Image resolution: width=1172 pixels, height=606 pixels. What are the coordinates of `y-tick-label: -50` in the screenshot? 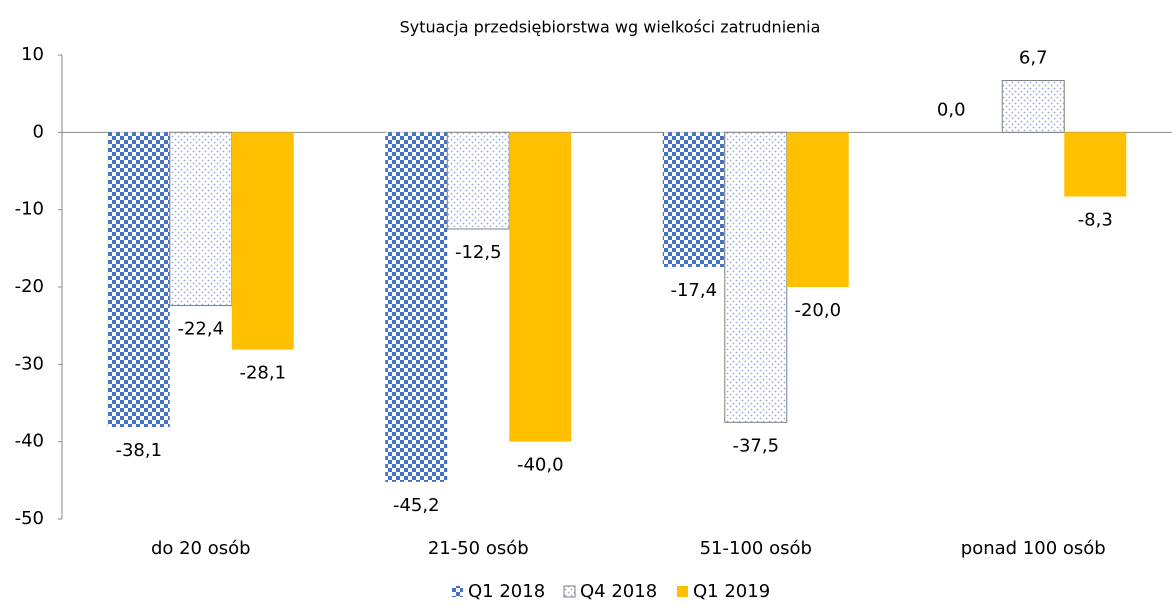 It's located at (29, 518).